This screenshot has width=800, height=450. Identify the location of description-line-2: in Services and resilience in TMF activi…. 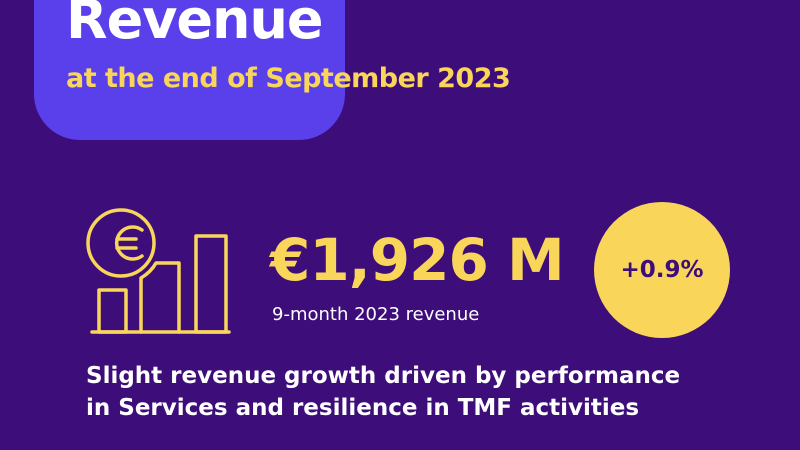
(363, 408).